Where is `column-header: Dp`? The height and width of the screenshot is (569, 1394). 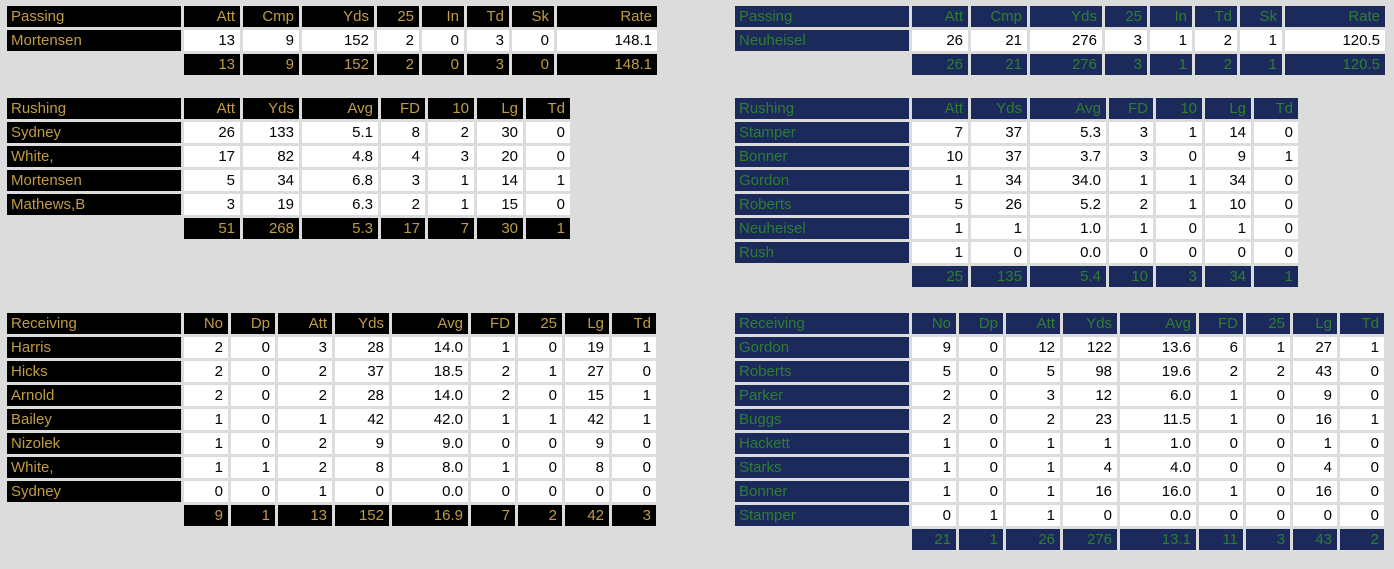 column-header: Dp is located at coordinates (981, 323).